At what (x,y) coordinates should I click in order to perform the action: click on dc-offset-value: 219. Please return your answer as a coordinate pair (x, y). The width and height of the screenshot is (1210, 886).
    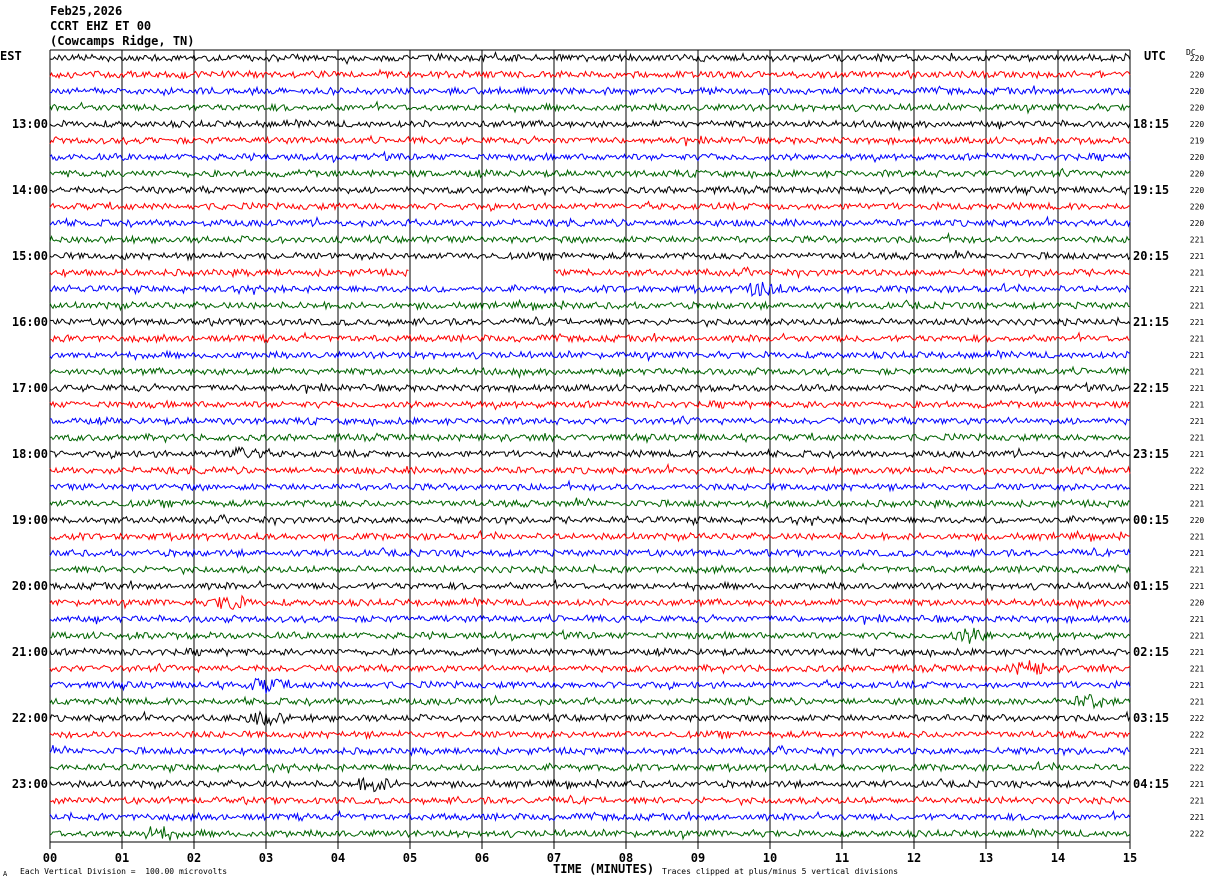
    Looking at the image, I should click on (1197, 141).